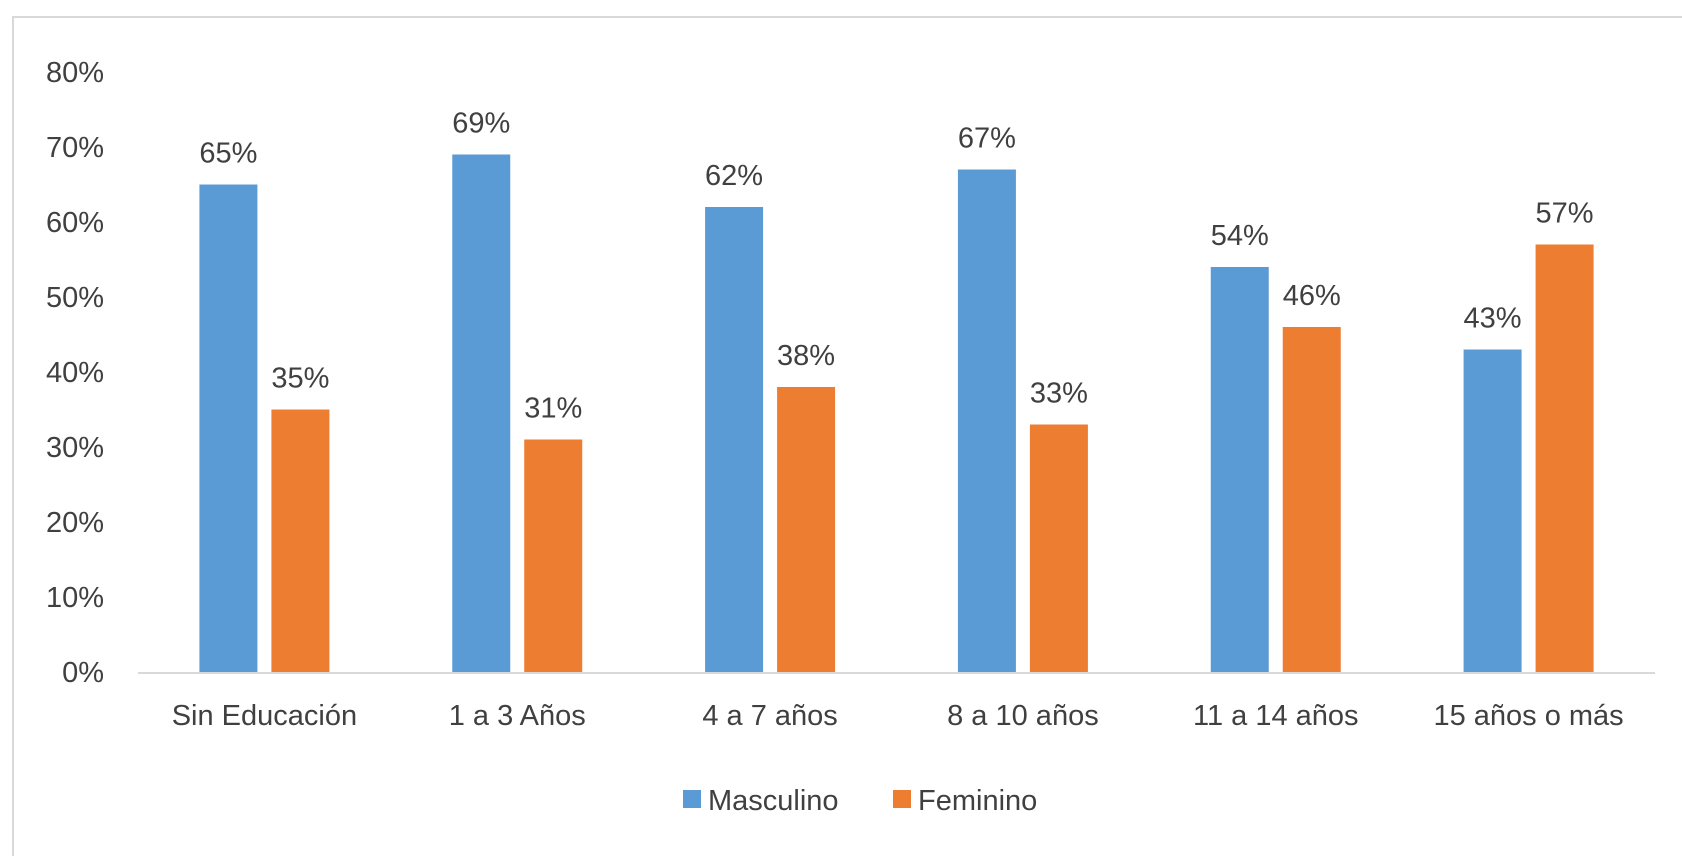  What do you see at coordinates (987, 139) in the screenshot?
I see `data-label: 67%` at bounding box center [987, 139].